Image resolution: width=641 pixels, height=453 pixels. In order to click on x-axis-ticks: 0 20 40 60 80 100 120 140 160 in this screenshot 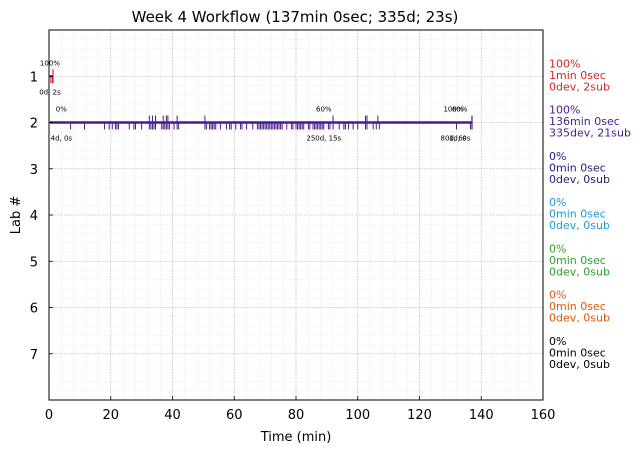, I will do `click(300, 409)`.